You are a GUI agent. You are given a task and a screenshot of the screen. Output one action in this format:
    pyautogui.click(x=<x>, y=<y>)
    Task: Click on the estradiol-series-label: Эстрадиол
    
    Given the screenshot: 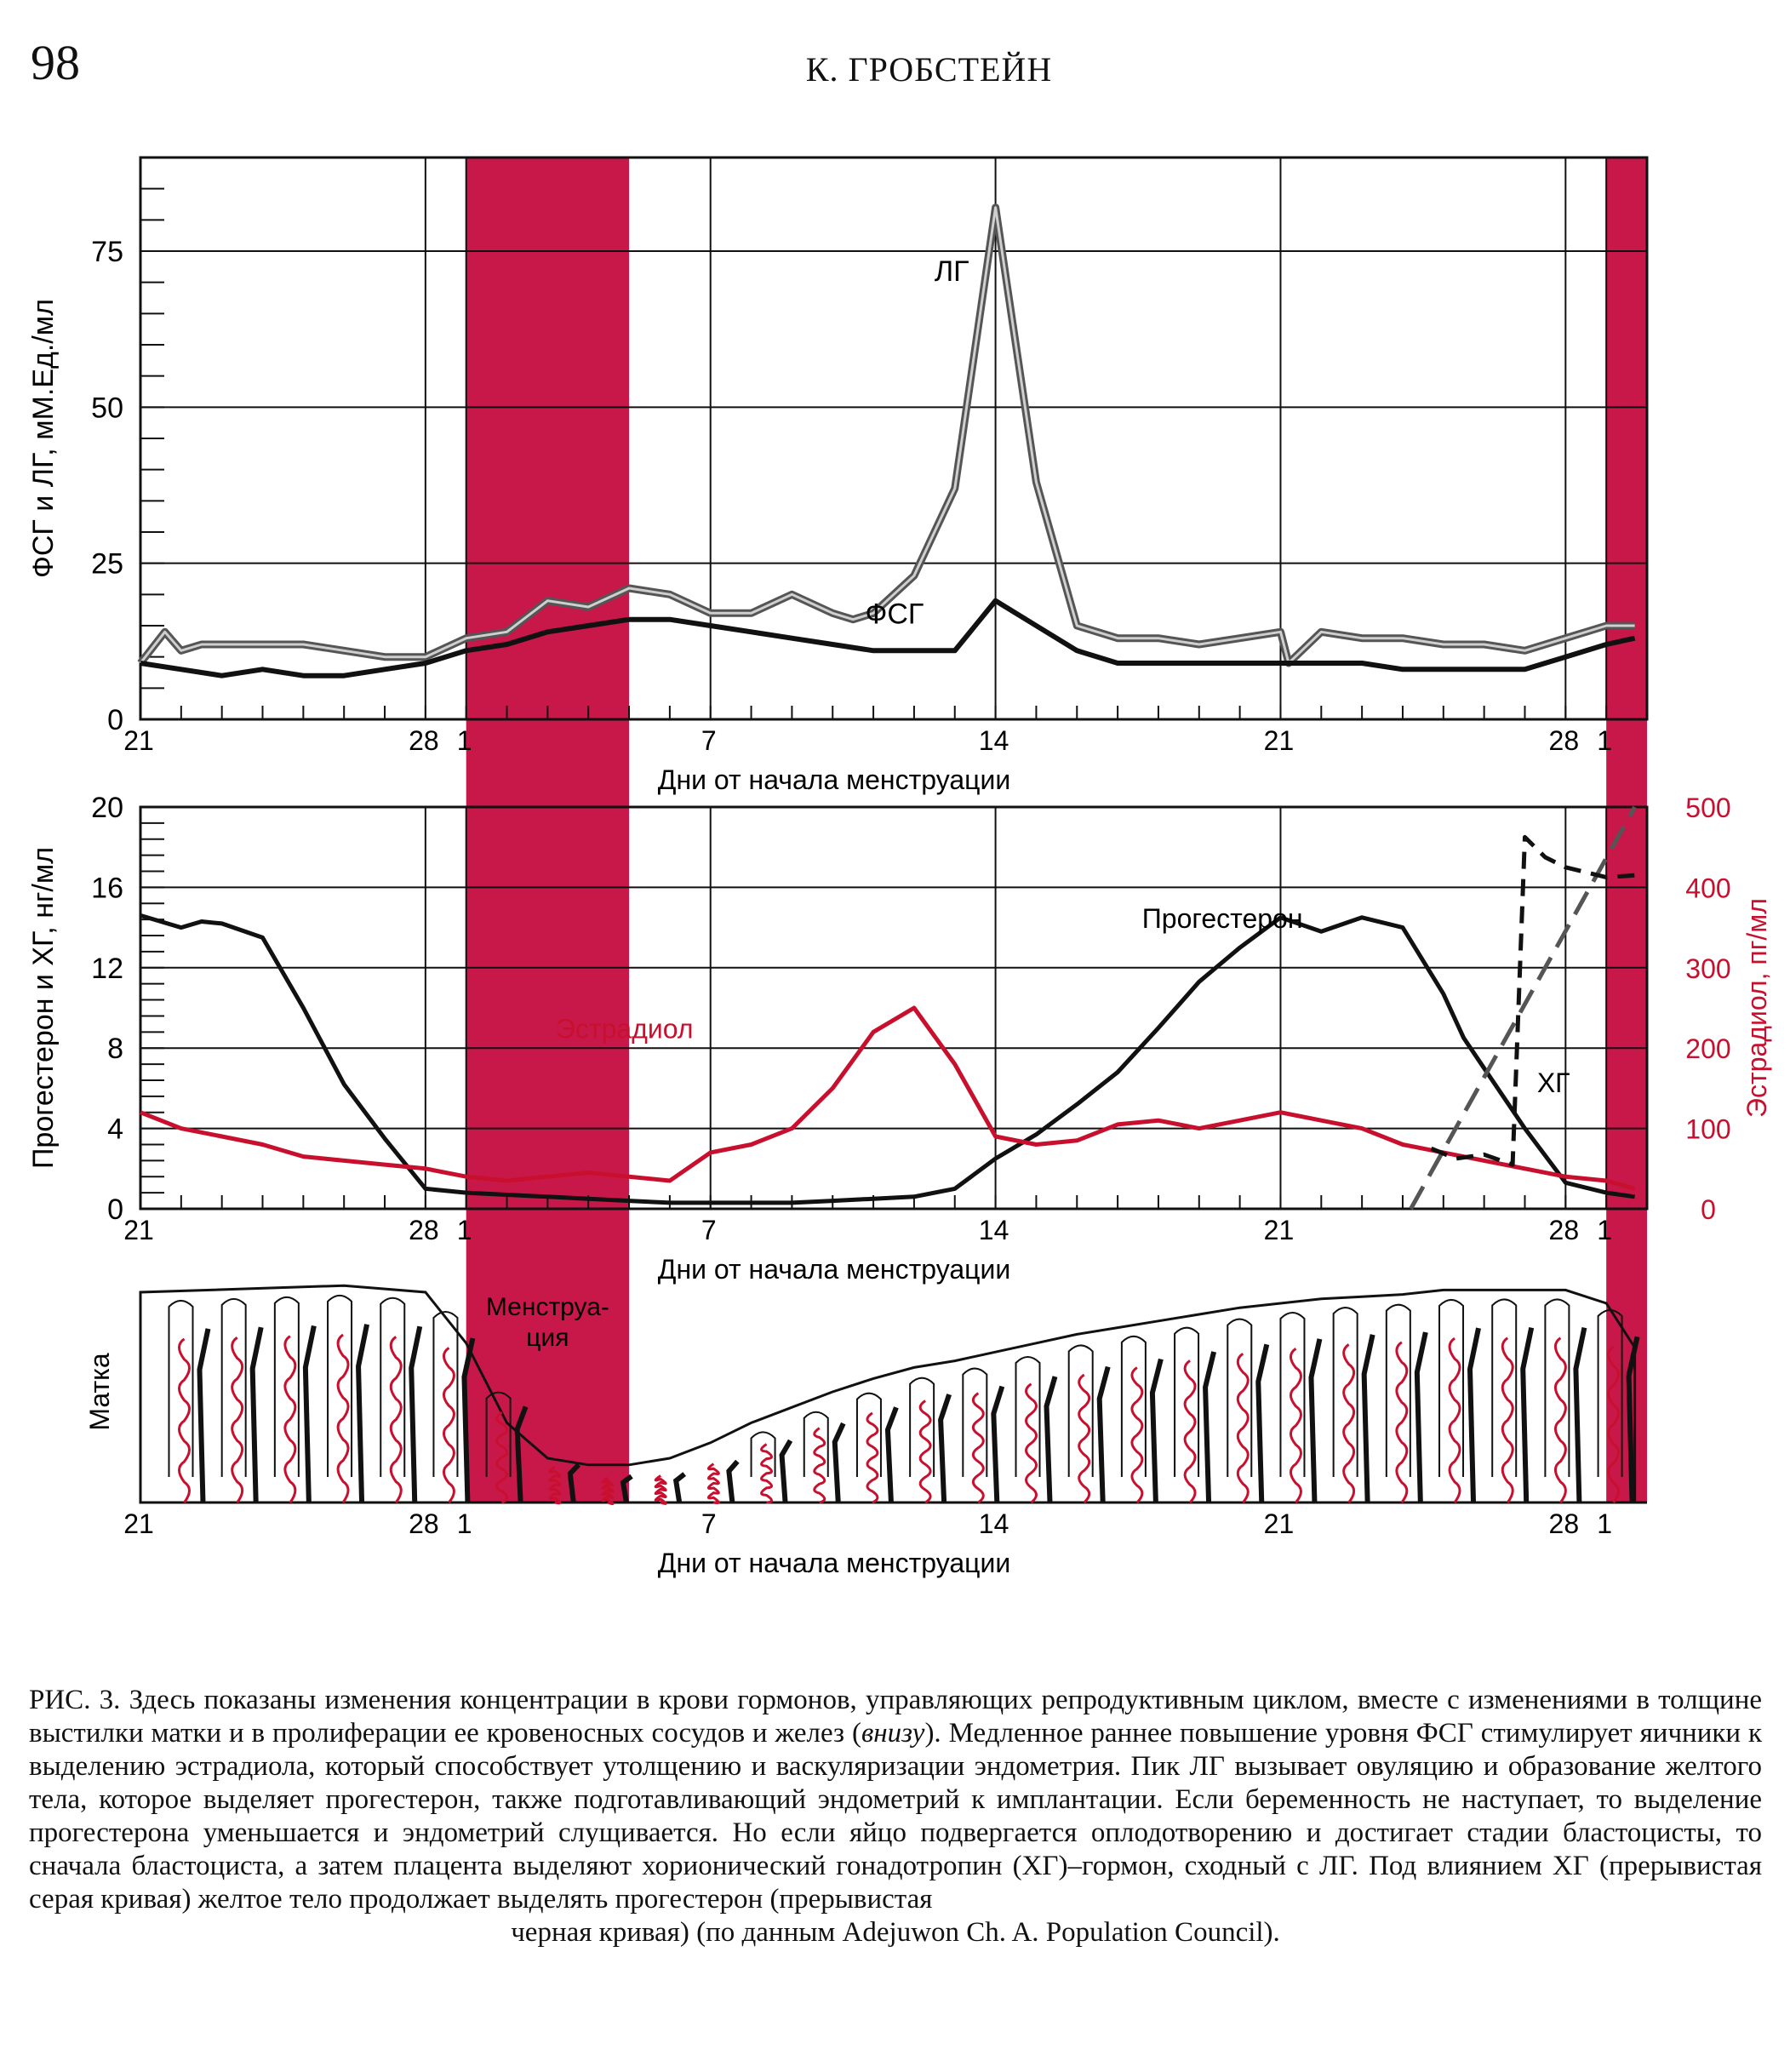 What is the action you would take?
    pyautogui.click(x=625, y=1029)
    